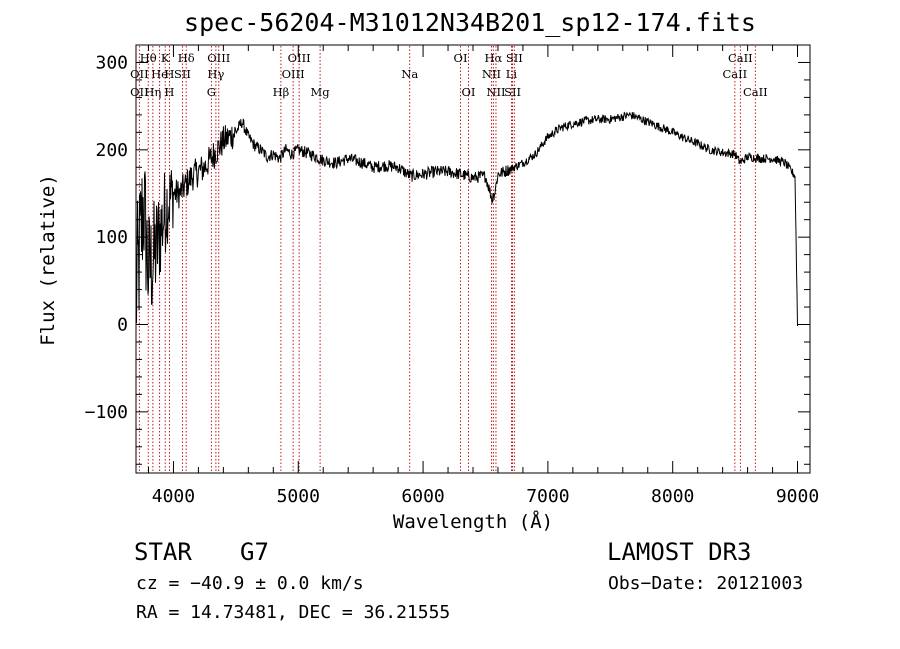  What do you see at coordinates (159, 74) in the screenshot?
I see `spectral-line-label: He` at bounding box center [159, 74].